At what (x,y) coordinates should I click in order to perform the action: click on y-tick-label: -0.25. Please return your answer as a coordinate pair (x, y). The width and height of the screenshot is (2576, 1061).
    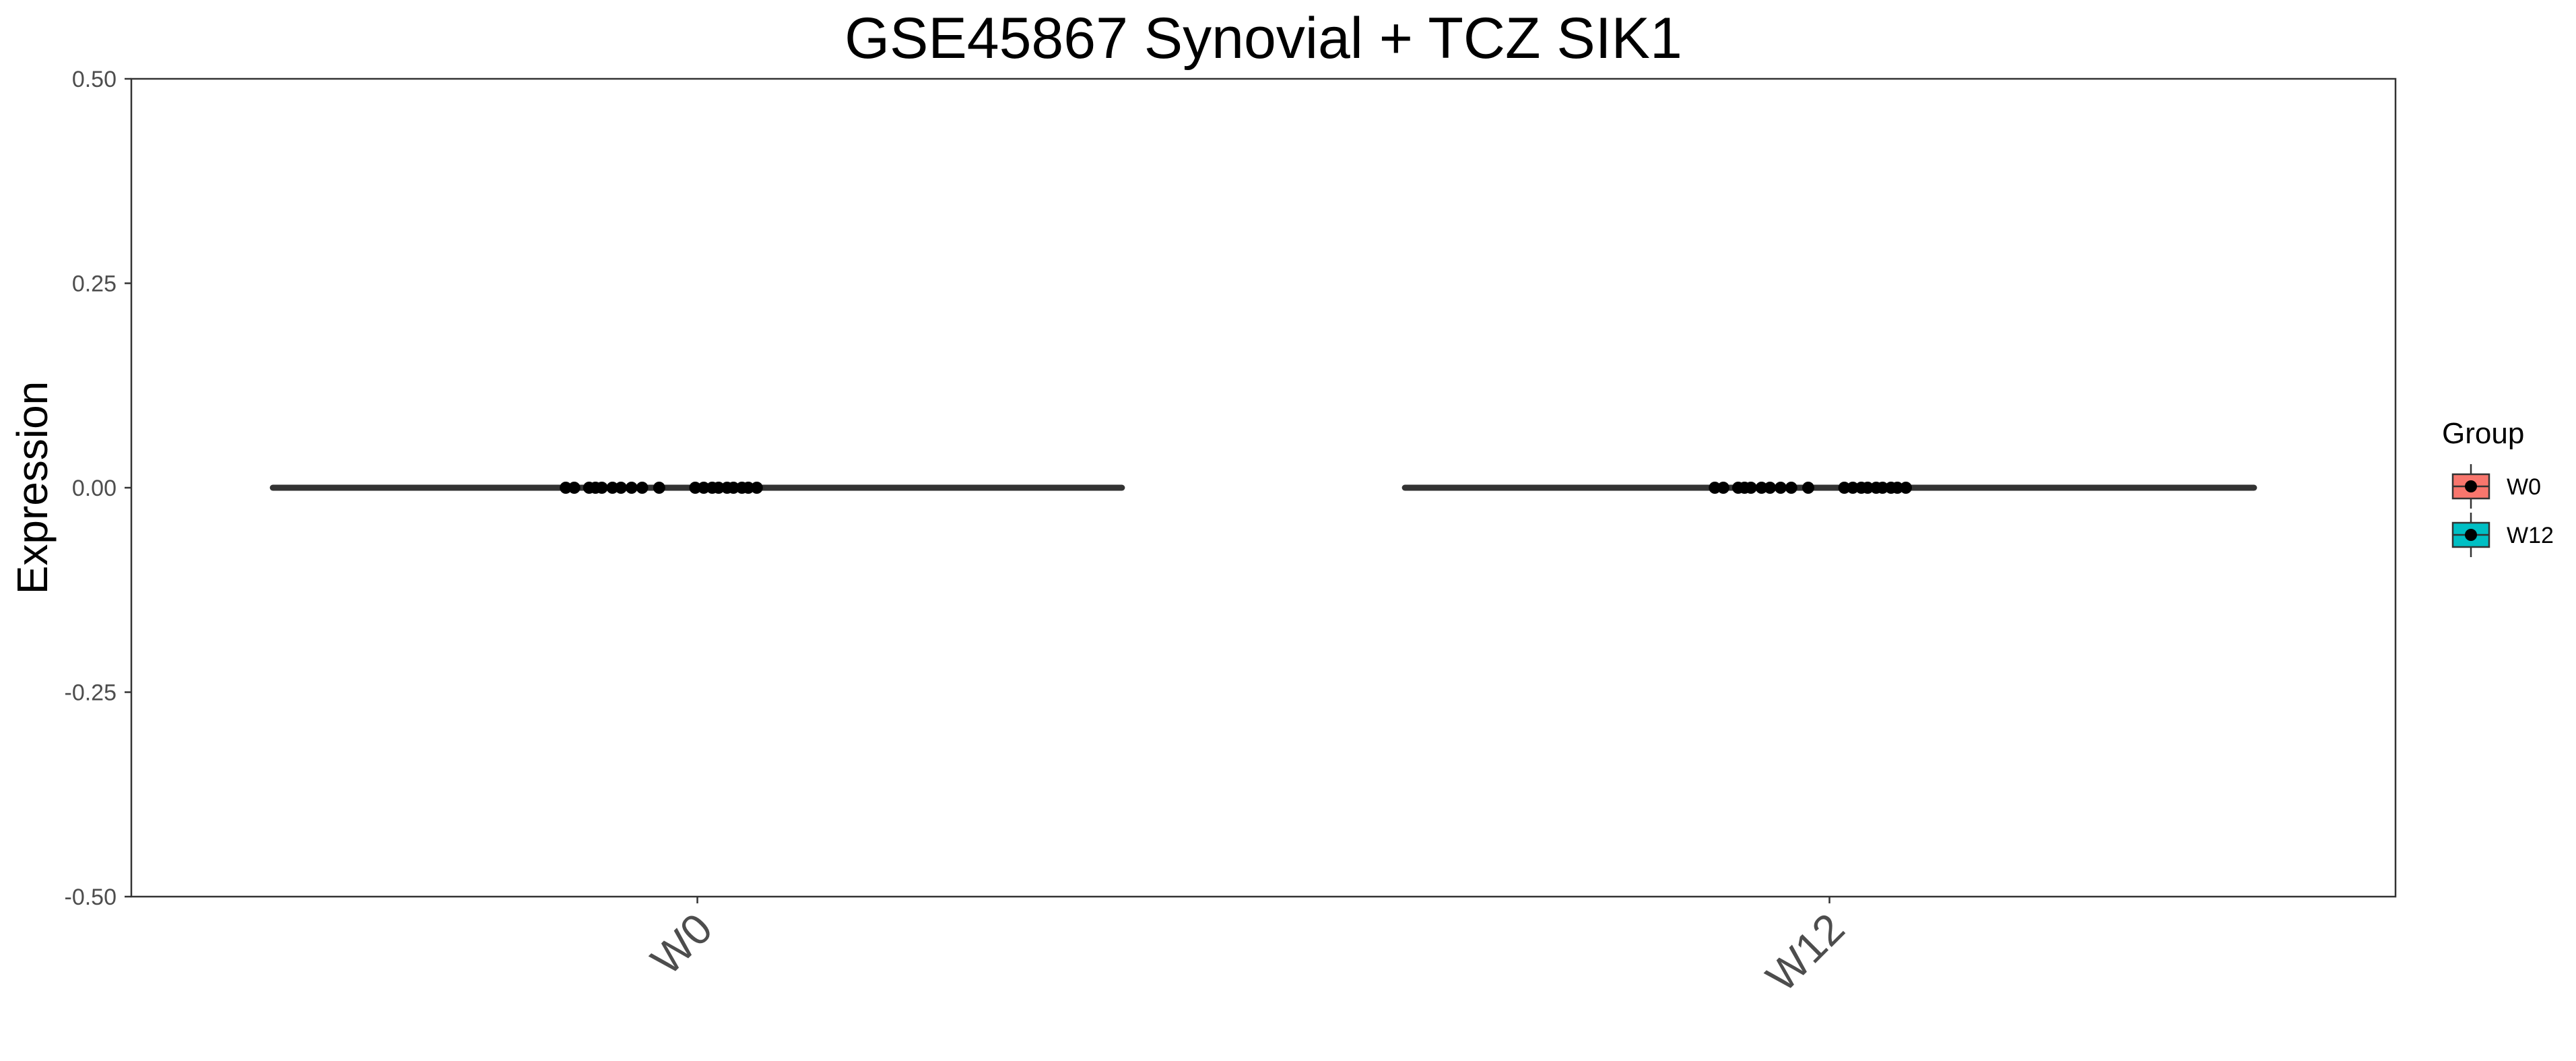
    Looking at the image, I should click on (91, 693).